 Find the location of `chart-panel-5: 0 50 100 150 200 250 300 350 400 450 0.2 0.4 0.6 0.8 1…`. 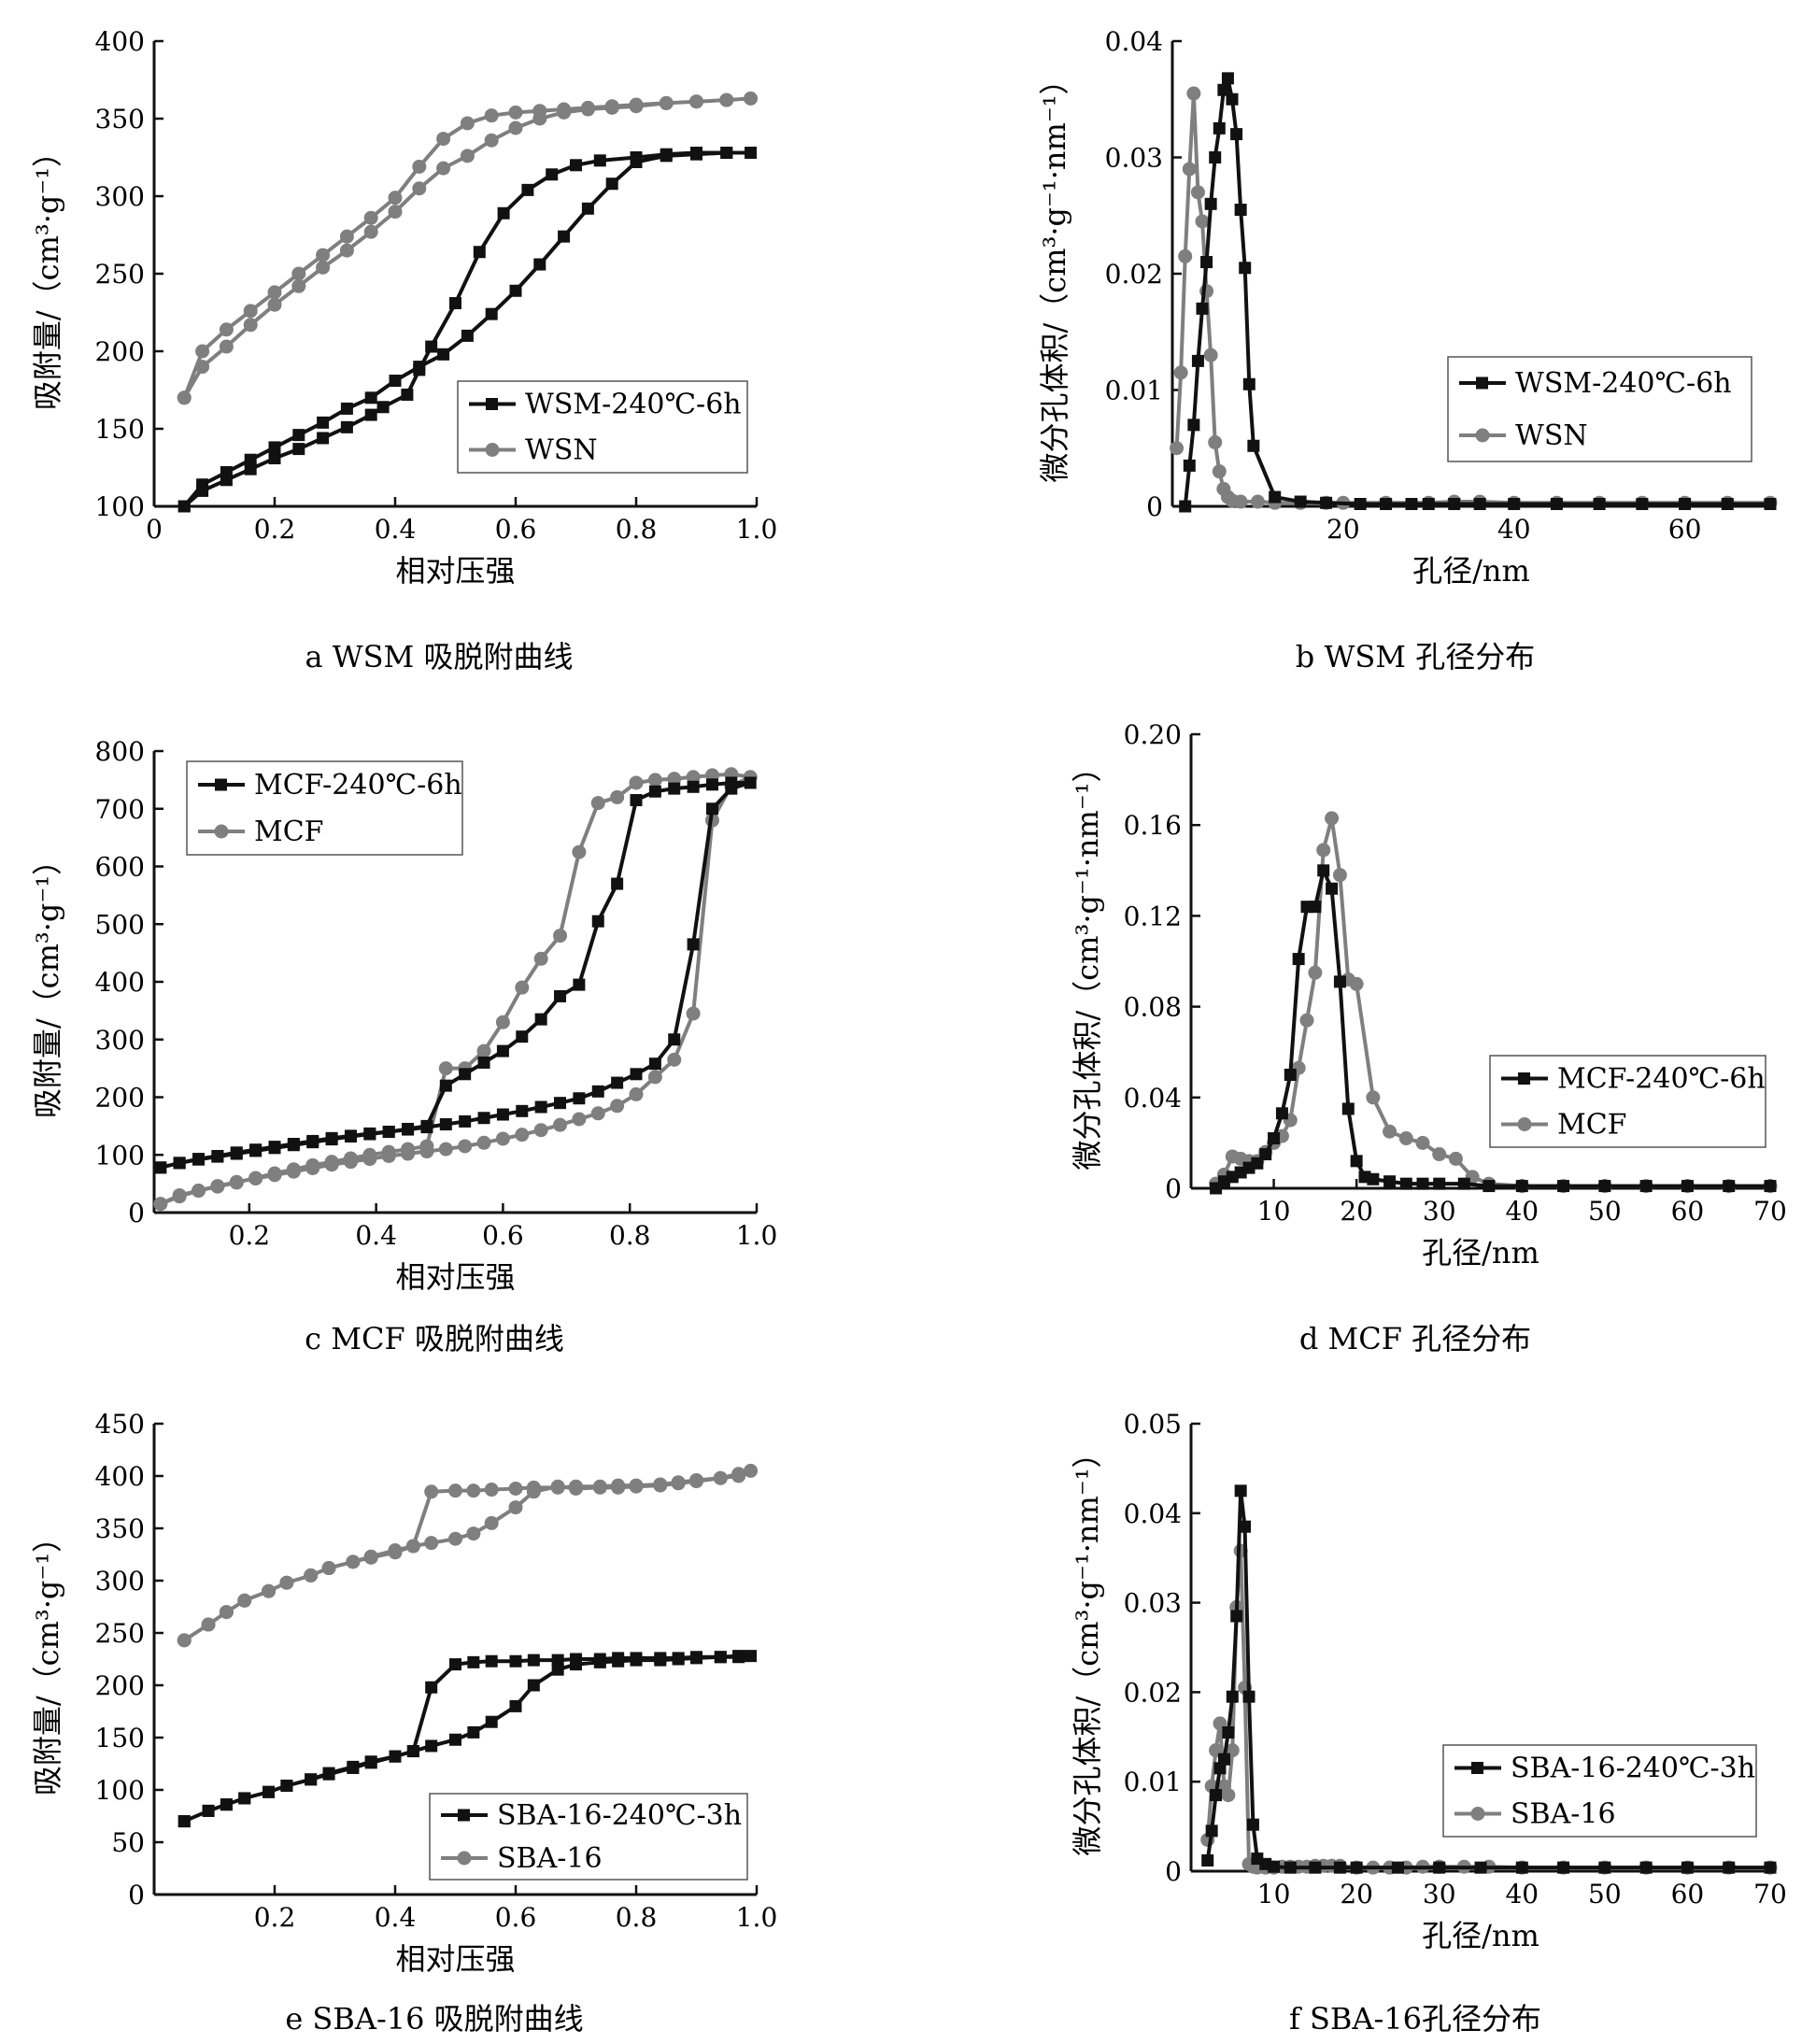

chart-panel-5: 0 50 100 150 200 250 300 350 400 450 0.2 0.4 0.6 0.8 1… is located at coordinates (403, 1723).